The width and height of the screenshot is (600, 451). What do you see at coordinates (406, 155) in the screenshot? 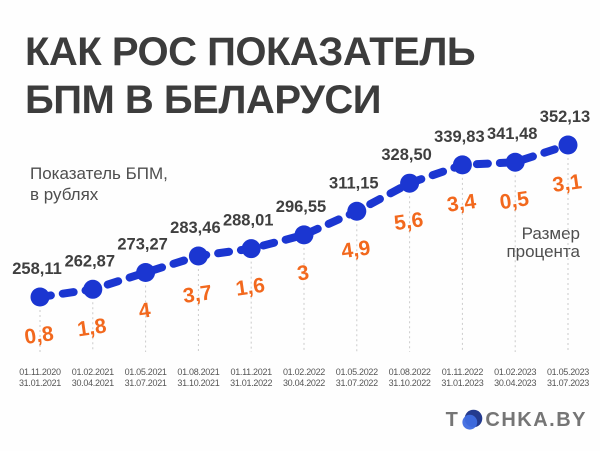
I see `value-label: 328,50` at bounding box center [406, 155].